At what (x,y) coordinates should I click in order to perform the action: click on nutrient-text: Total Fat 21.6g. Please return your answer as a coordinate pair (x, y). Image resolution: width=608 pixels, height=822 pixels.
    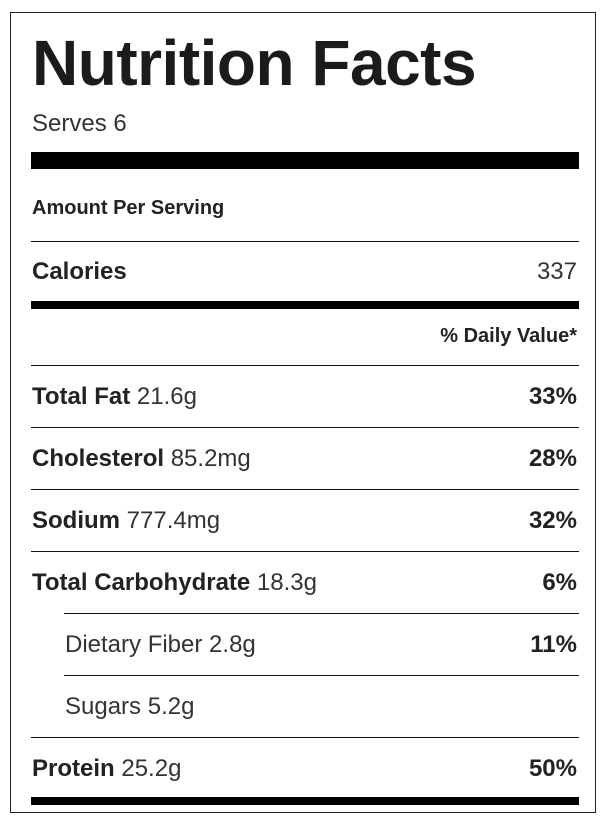
    Looking at the image, I should click on (114, 397).